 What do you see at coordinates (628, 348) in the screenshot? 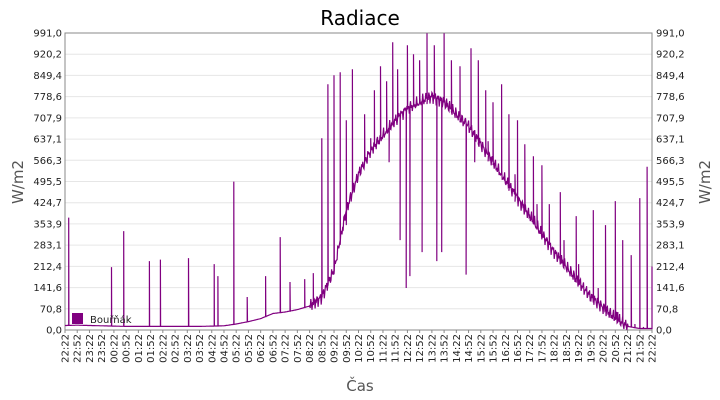
I see `x-tick-label: 21:22` at bounding box center [628, 348].